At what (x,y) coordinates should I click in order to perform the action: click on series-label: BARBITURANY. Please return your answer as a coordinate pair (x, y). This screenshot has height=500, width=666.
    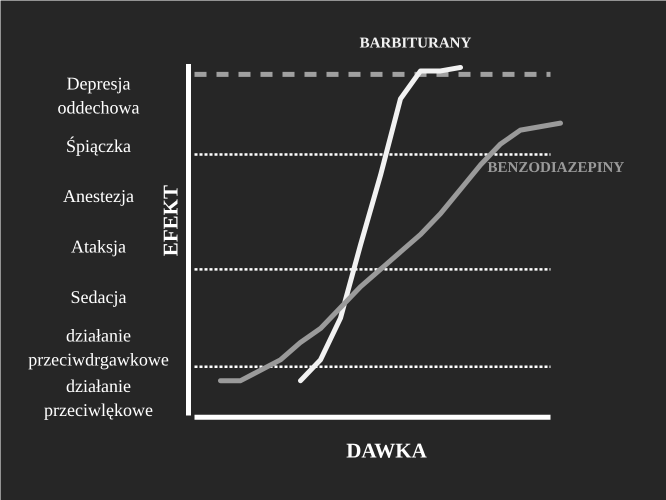
    Looking at the image, I should click on (416, 43).